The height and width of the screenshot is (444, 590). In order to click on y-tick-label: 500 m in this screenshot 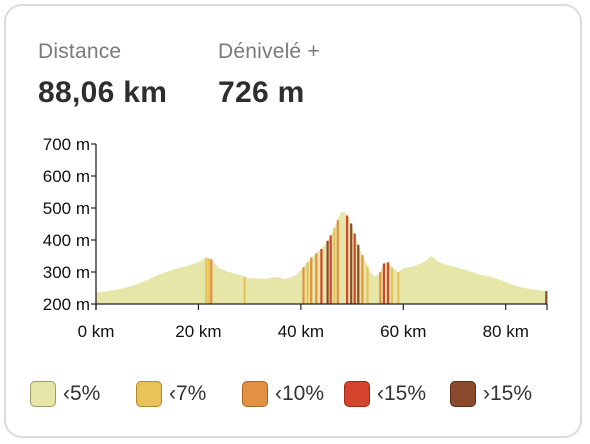, I will do `click(66, 208)`.